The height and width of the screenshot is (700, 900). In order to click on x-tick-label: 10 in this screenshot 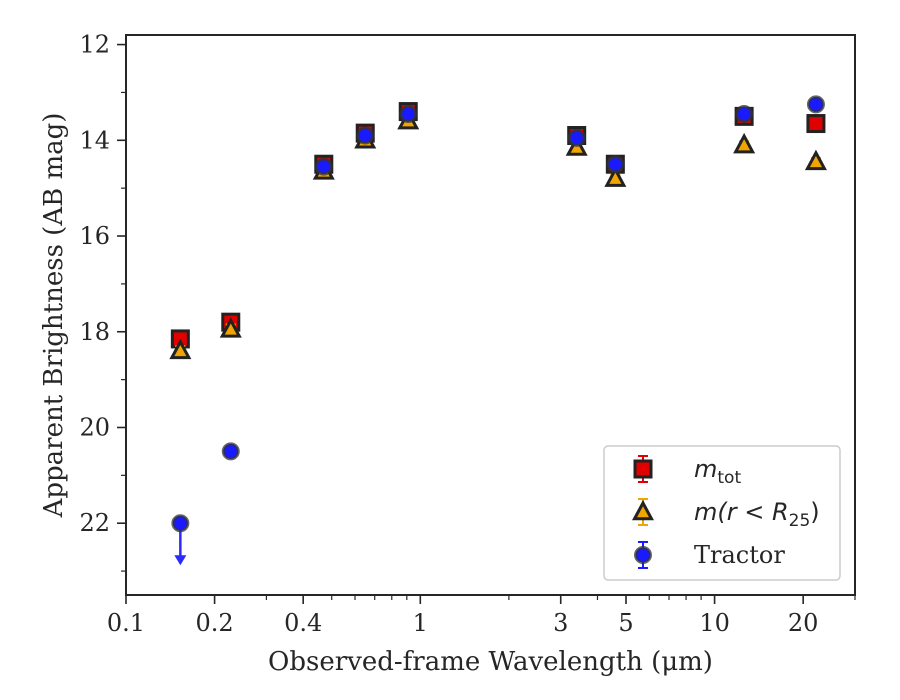, I will do `click(714, 623)`.